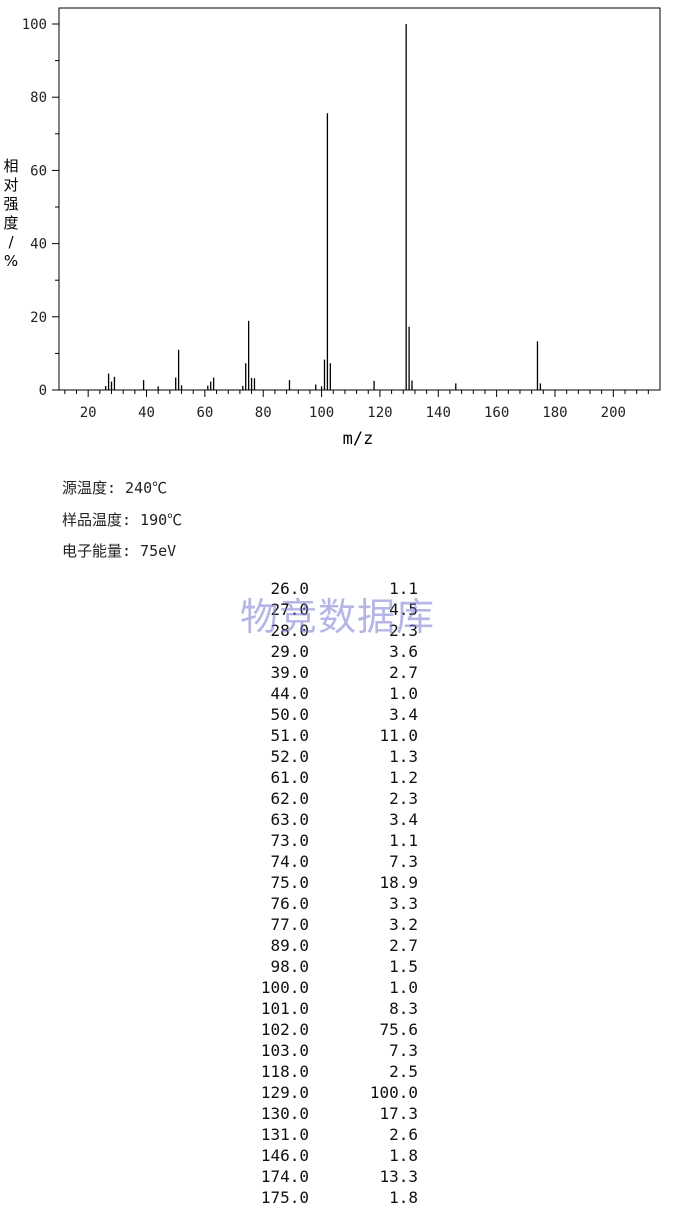  Describe the element at coordinates (204, 413) in the screenshot. I see `x-tick-label: 60` at that location.